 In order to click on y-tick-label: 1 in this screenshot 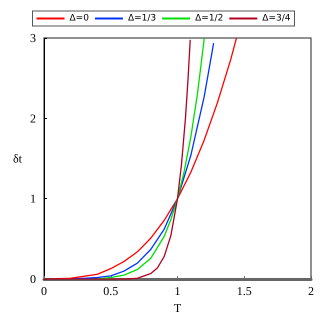, I will do `click(33, 199)`.